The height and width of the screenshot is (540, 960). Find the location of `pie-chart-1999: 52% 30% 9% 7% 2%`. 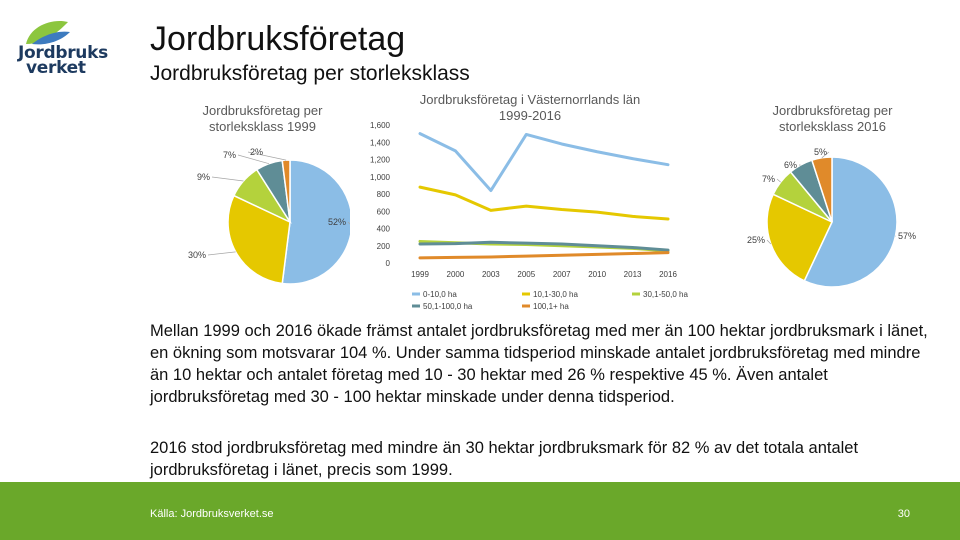

pie-chart-1999: 52% 30% 9% 7% 2% is located at coordinates (269, 216).